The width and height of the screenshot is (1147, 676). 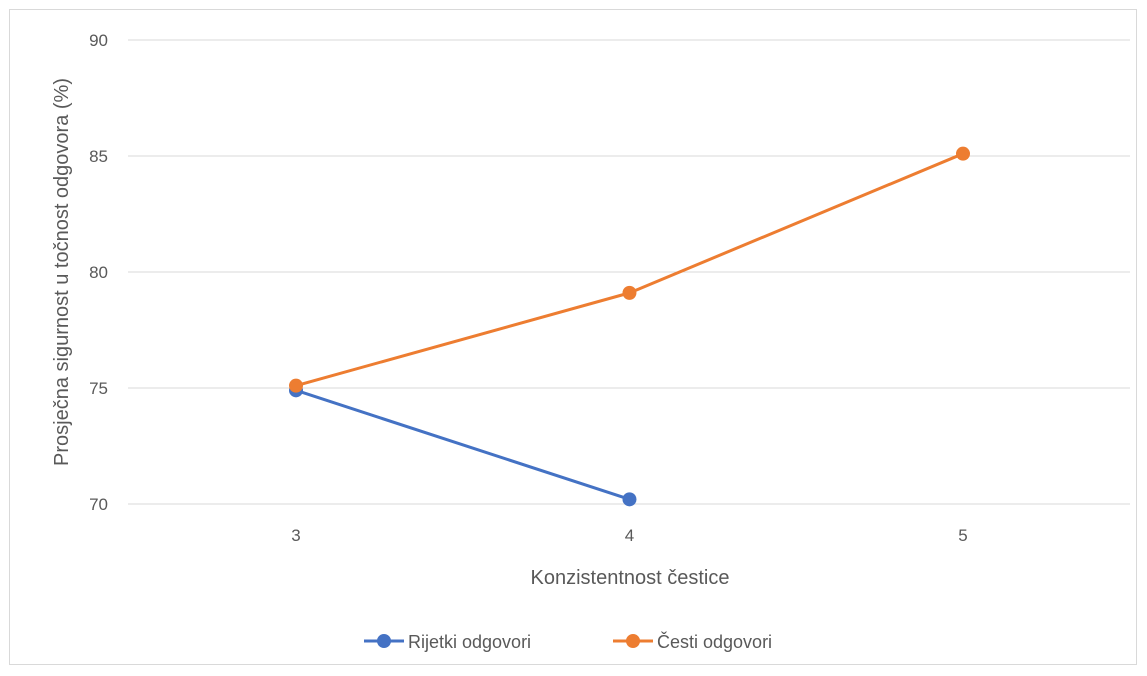 I want to click on legend-label: Česti odgovori, so click(x=714, y=641).